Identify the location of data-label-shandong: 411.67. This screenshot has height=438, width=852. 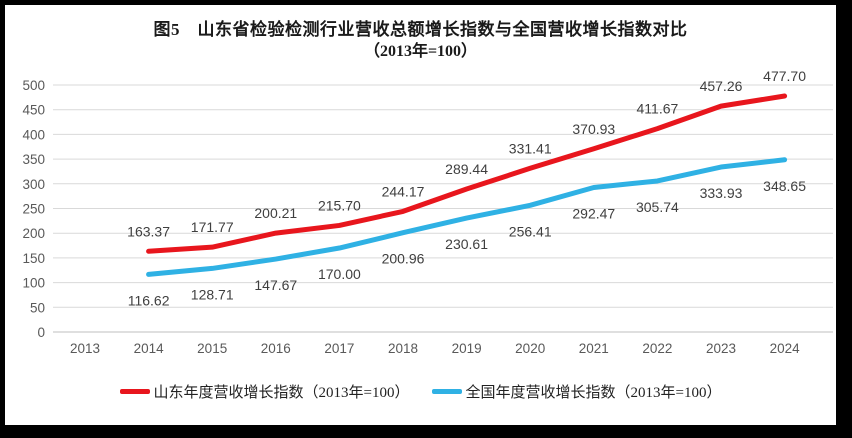
(658, 109).